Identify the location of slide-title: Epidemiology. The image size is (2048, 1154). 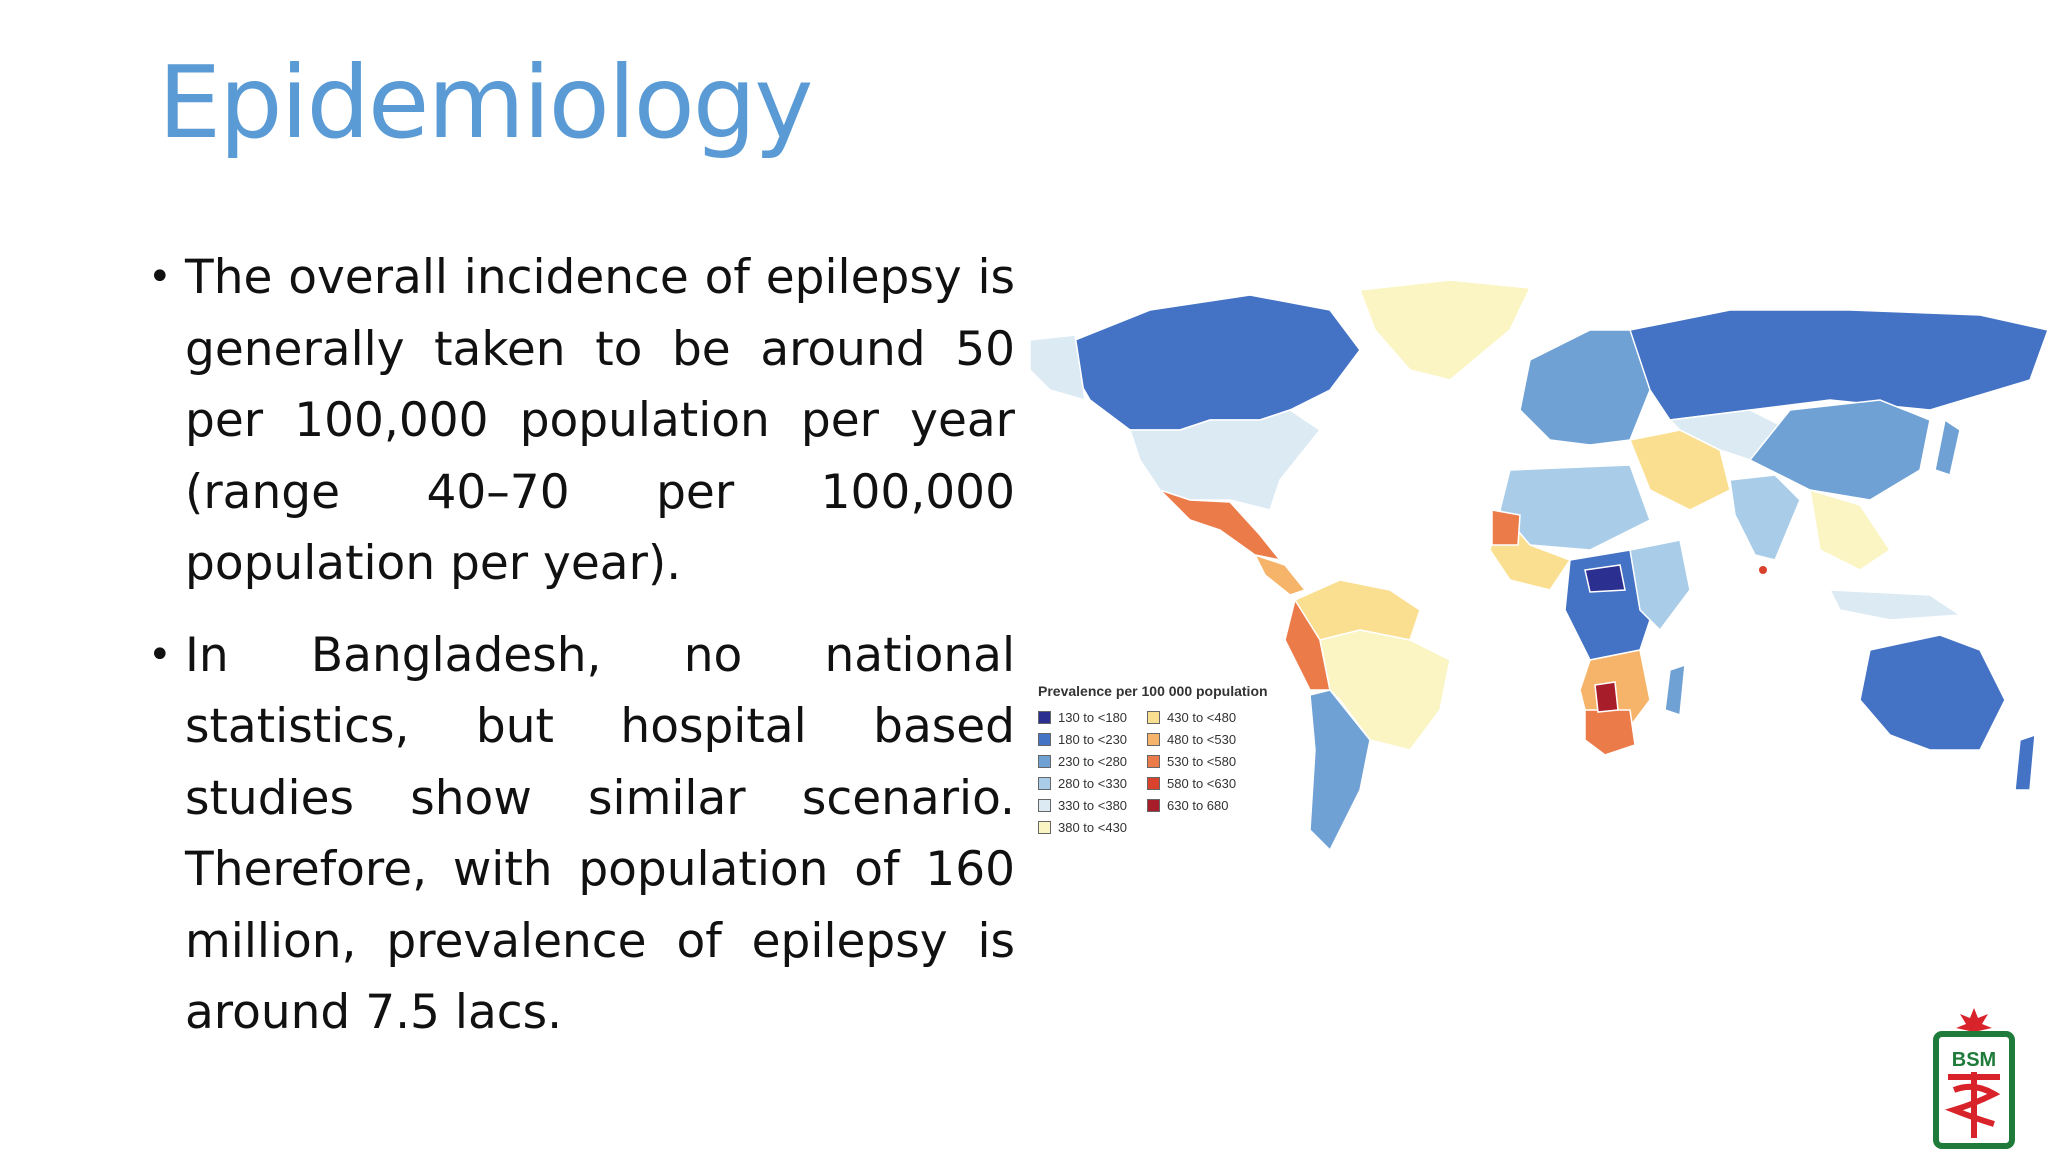
(485, 102).